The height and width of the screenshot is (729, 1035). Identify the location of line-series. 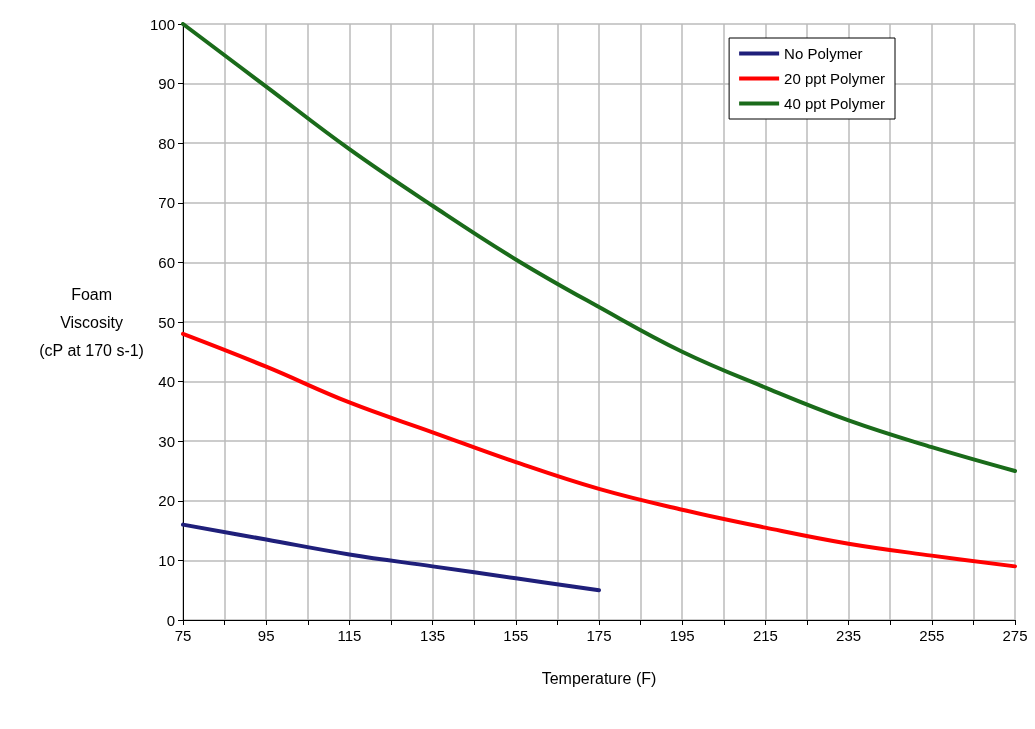
(391, 557).